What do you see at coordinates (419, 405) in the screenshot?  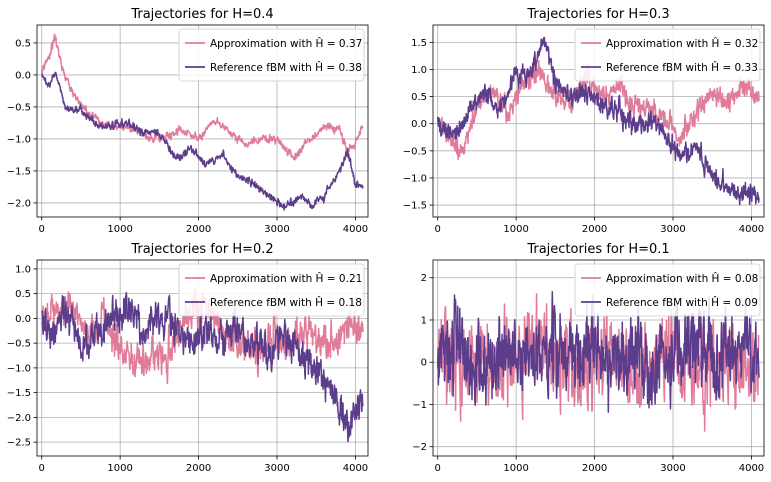 I see `y-tick-label: −1` at bounding box center [419, 405].